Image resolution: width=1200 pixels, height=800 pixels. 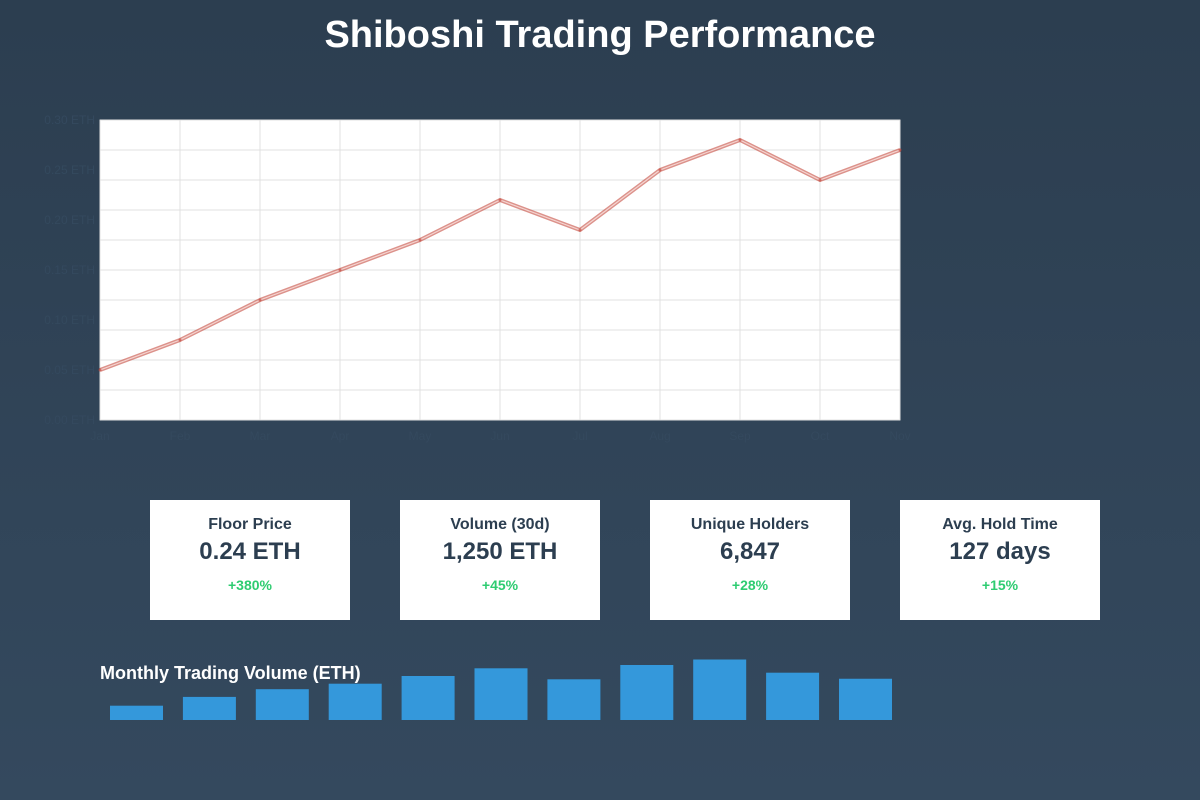 I want to click on page-title: Shiboshi Trading Performance, so click(x=600, y=35).